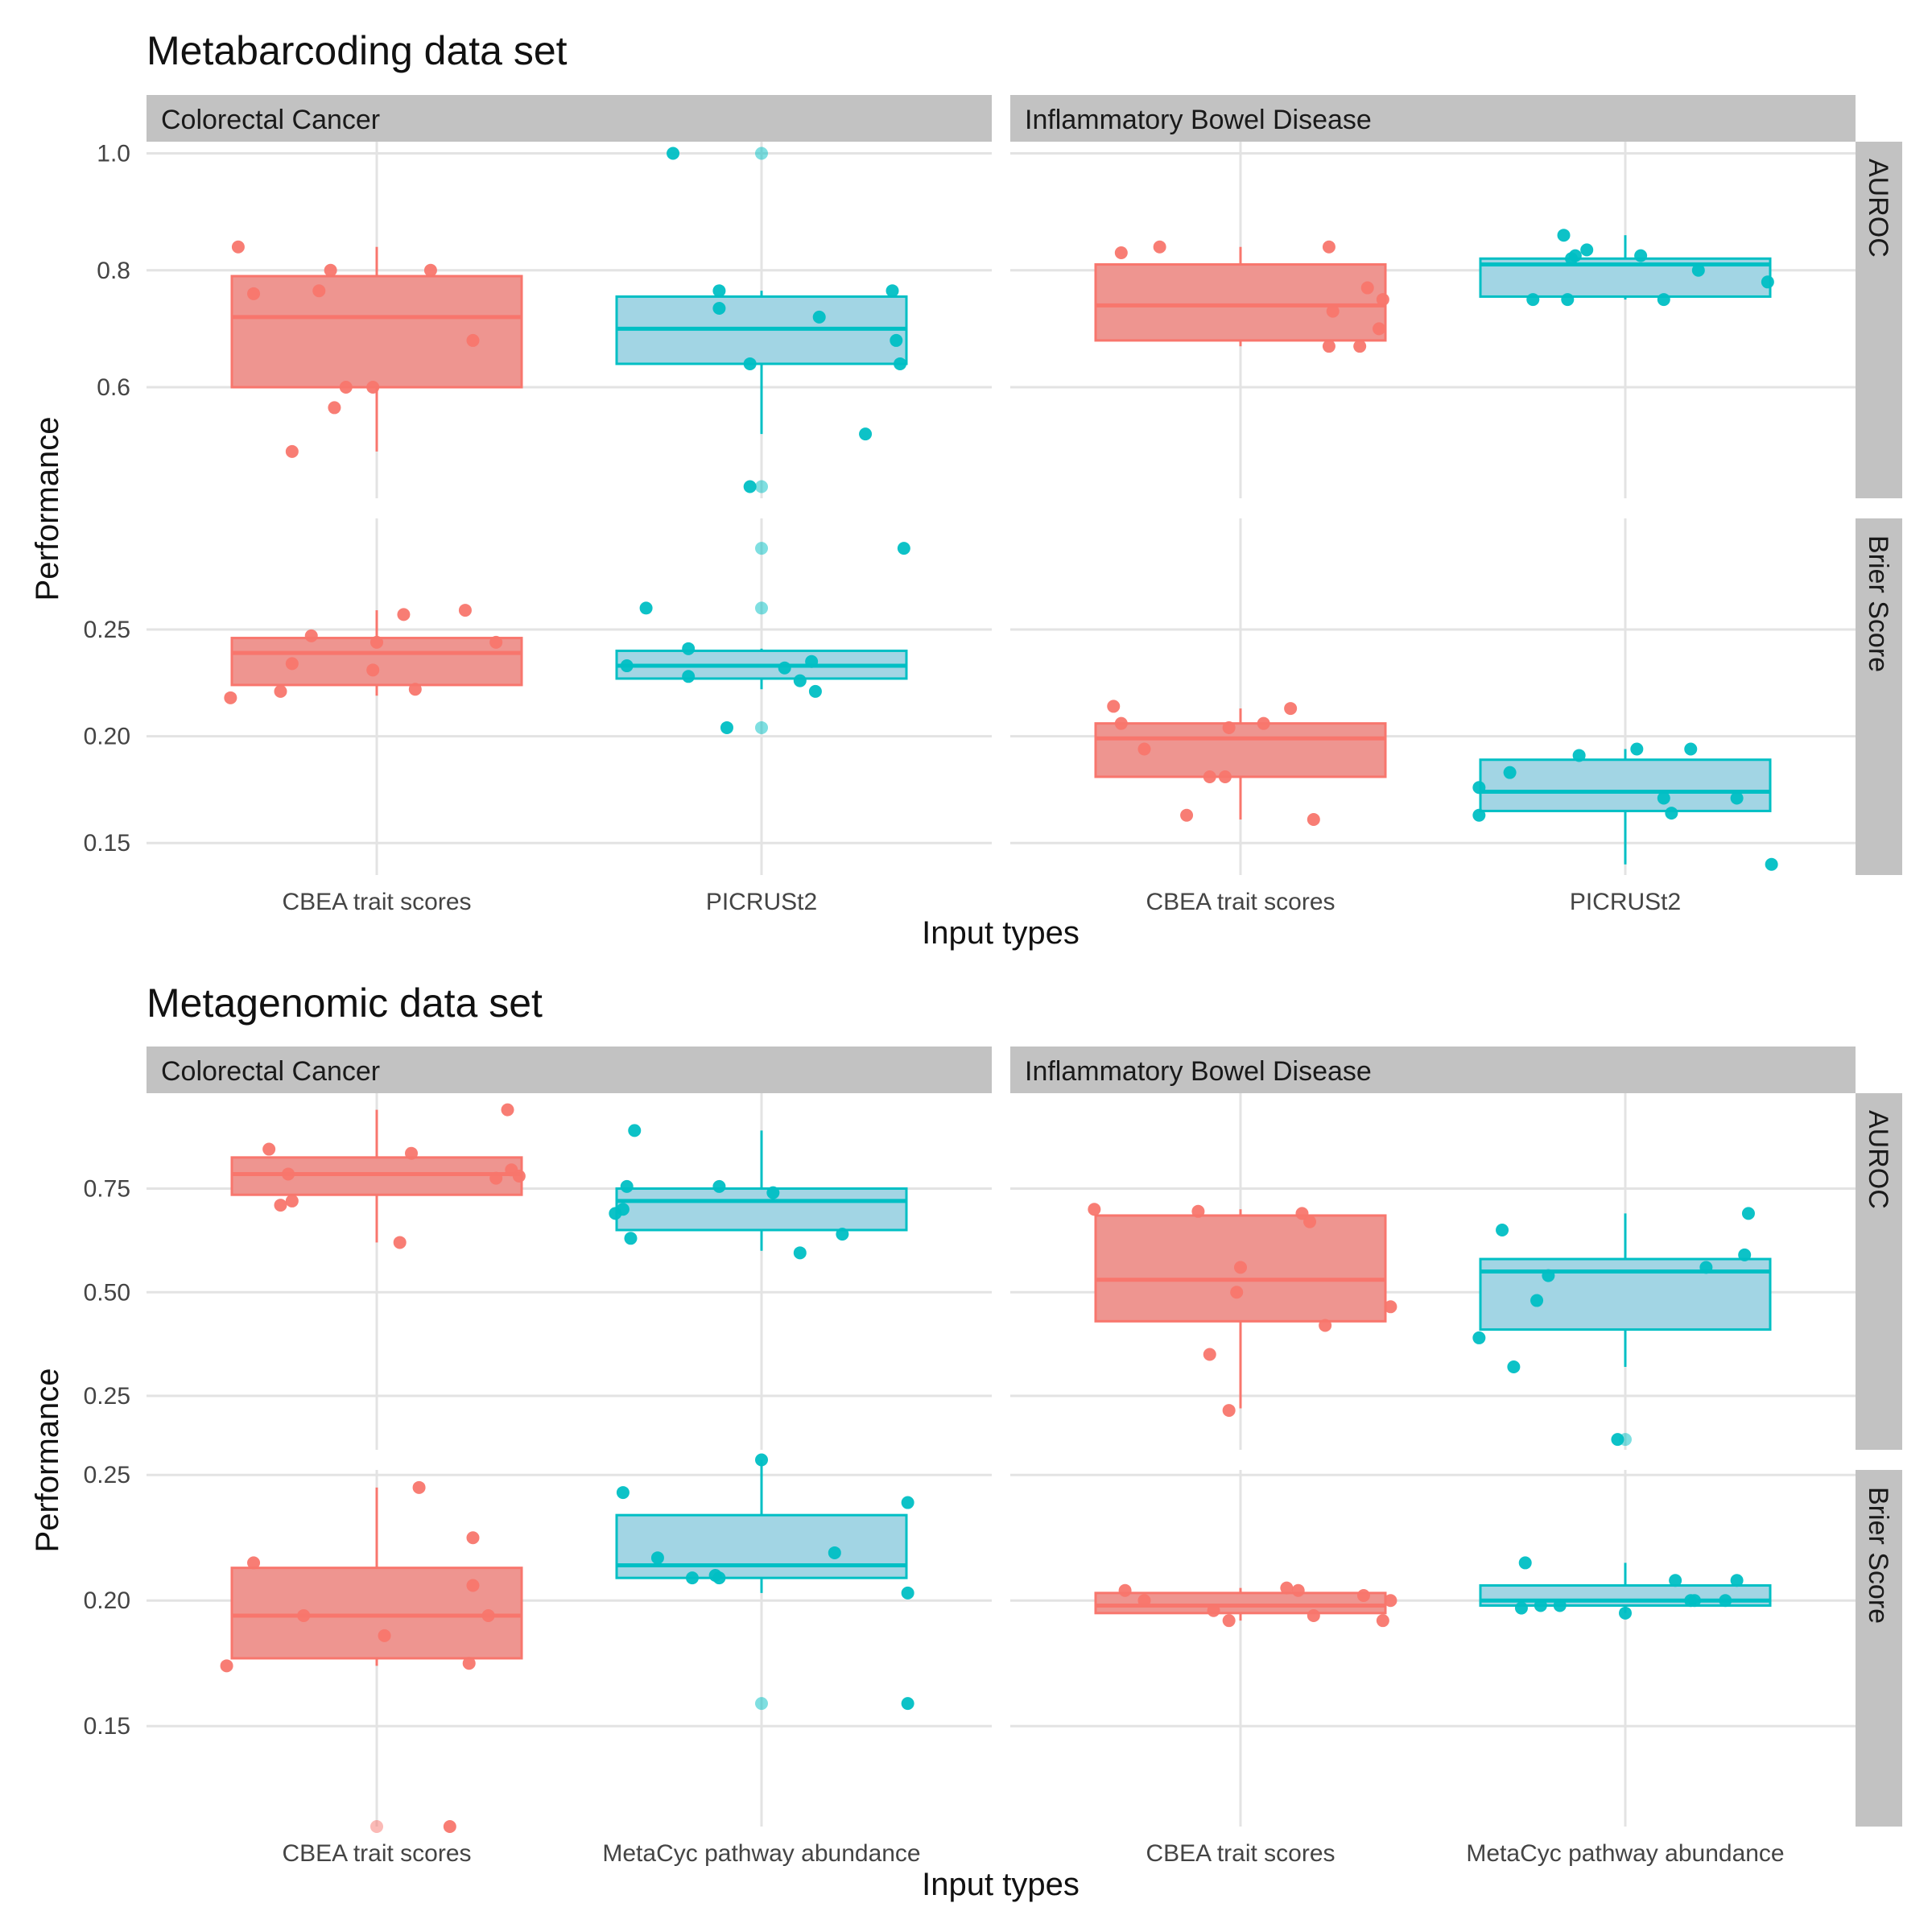 The height and width of the screenshot is (1932, 1932). Describe the element at coordinates (1625, 785) in the screenshot. I see `box-picrust2` at that location.